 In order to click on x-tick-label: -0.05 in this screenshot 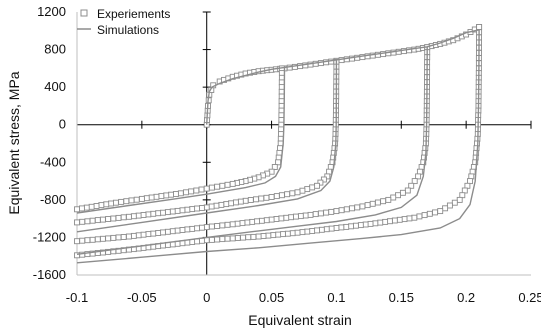, I will do `click(142, 297)`.